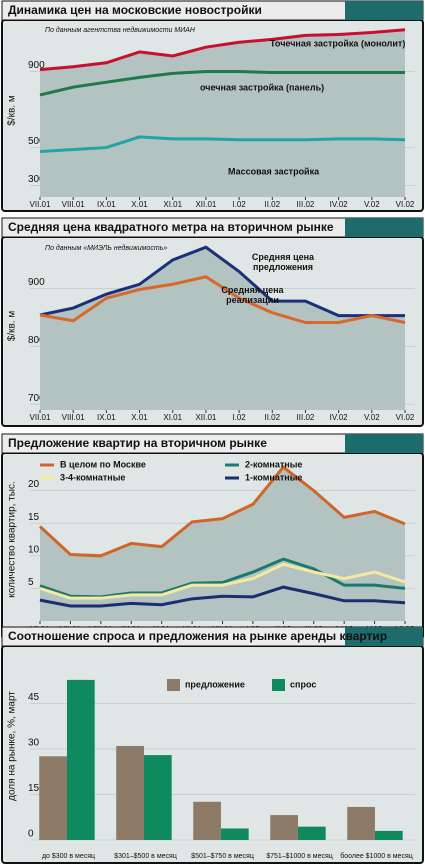  What do you see at coordinates (215, 684) in the screenshot?
I see `legend-label: предложение` at bounding box center [215, 684].